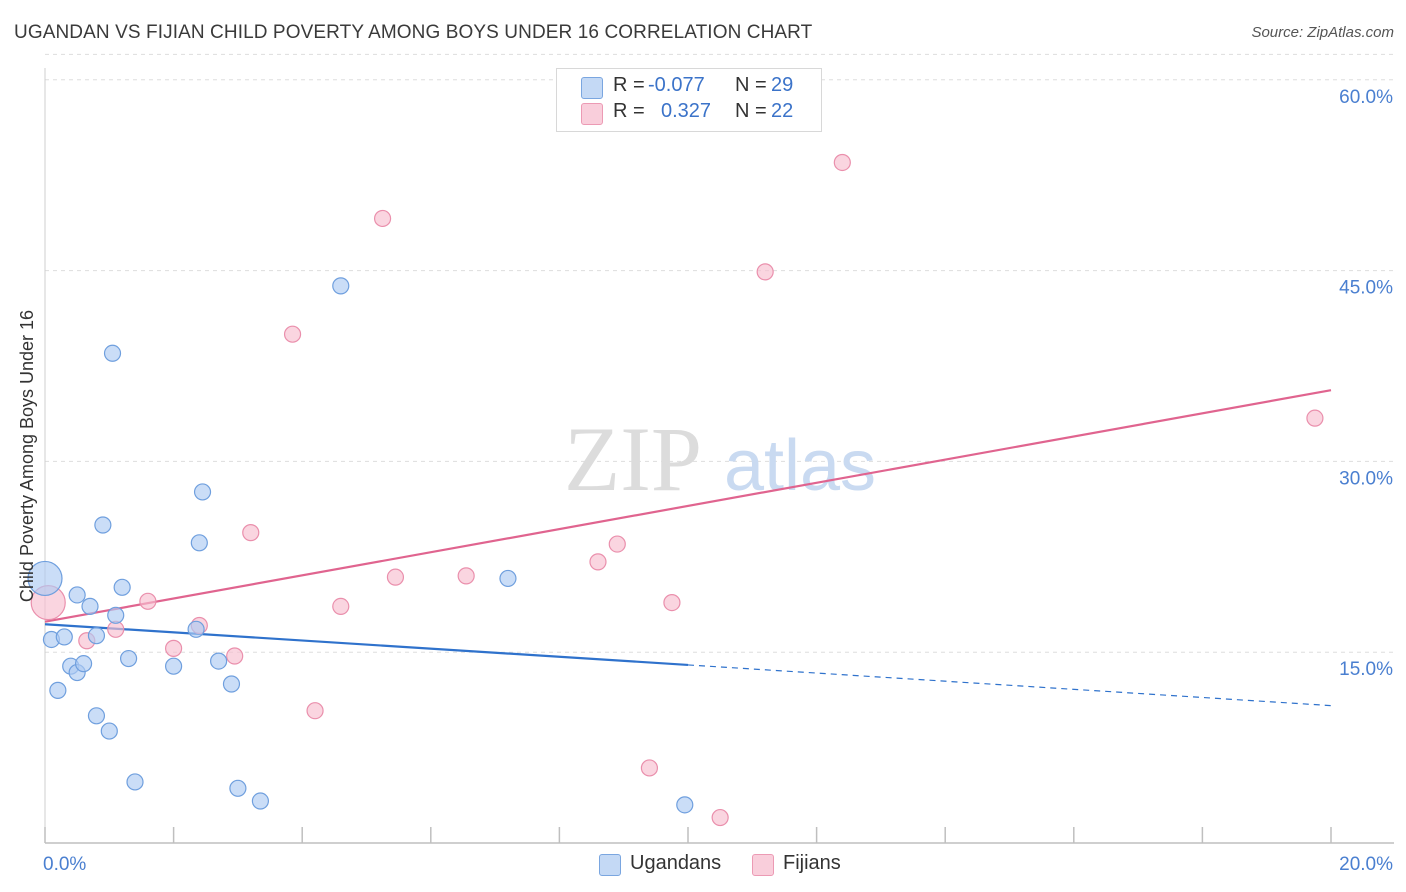 This screenshot has height=892, width=1406. I want to click on trendline-ugandans-extrapolated, so click(1009, 685).